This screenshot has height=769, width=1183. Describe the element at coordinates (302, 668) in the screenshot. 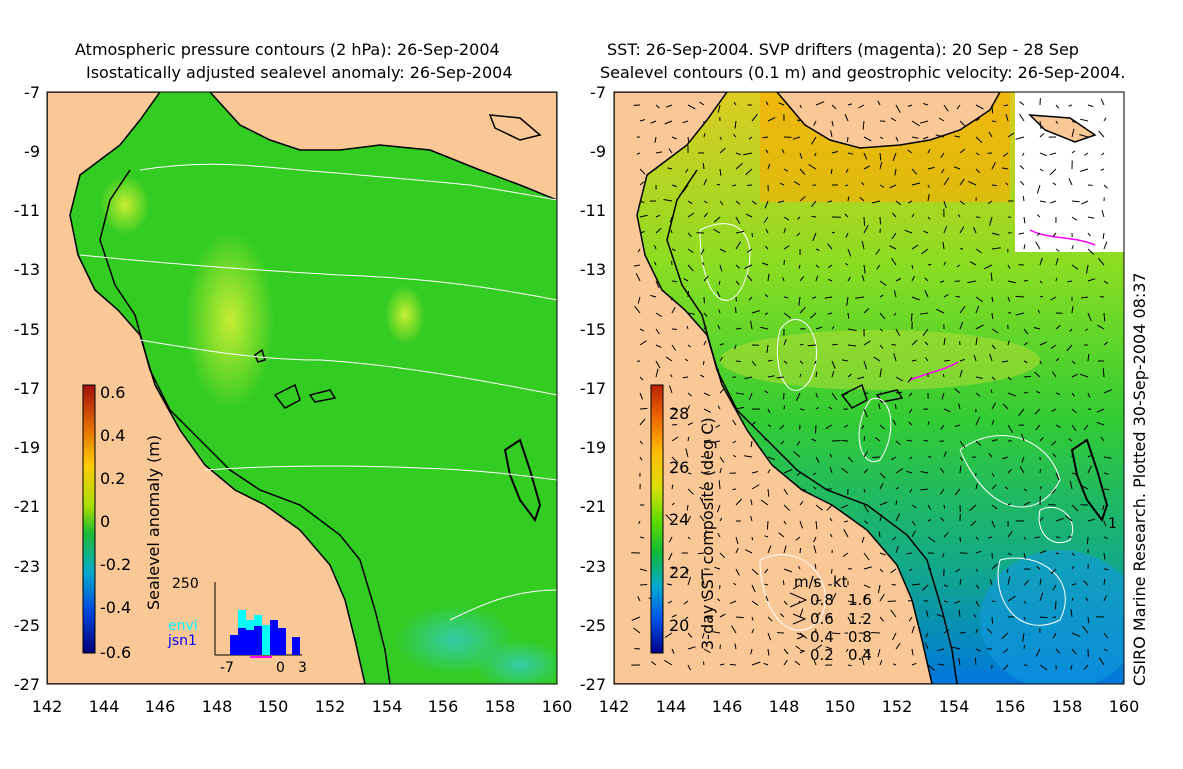

I see `inset-x-label: 3` at that location.